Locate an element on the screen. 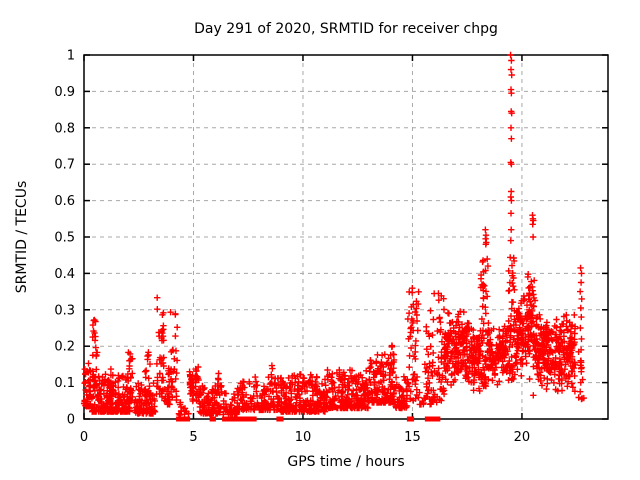 Image resolution: width=640 pixels, height=480 pixels. x-tick-label: 5 is located at coordinates (193, 437).